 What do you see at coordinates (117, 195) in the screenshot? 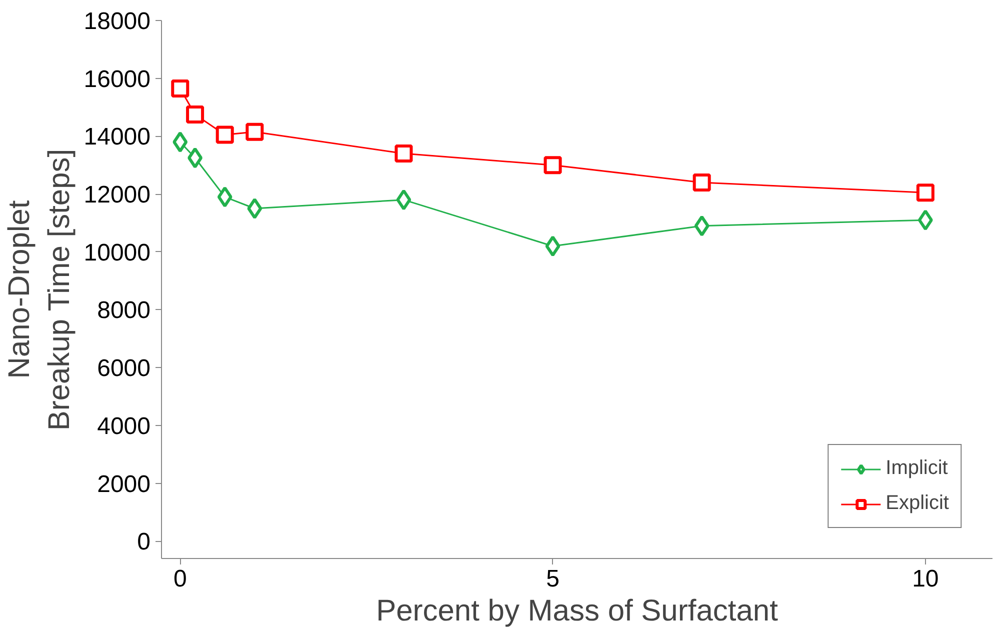
I see `y-tick-label: 12000` at bounding box center [117, 195].